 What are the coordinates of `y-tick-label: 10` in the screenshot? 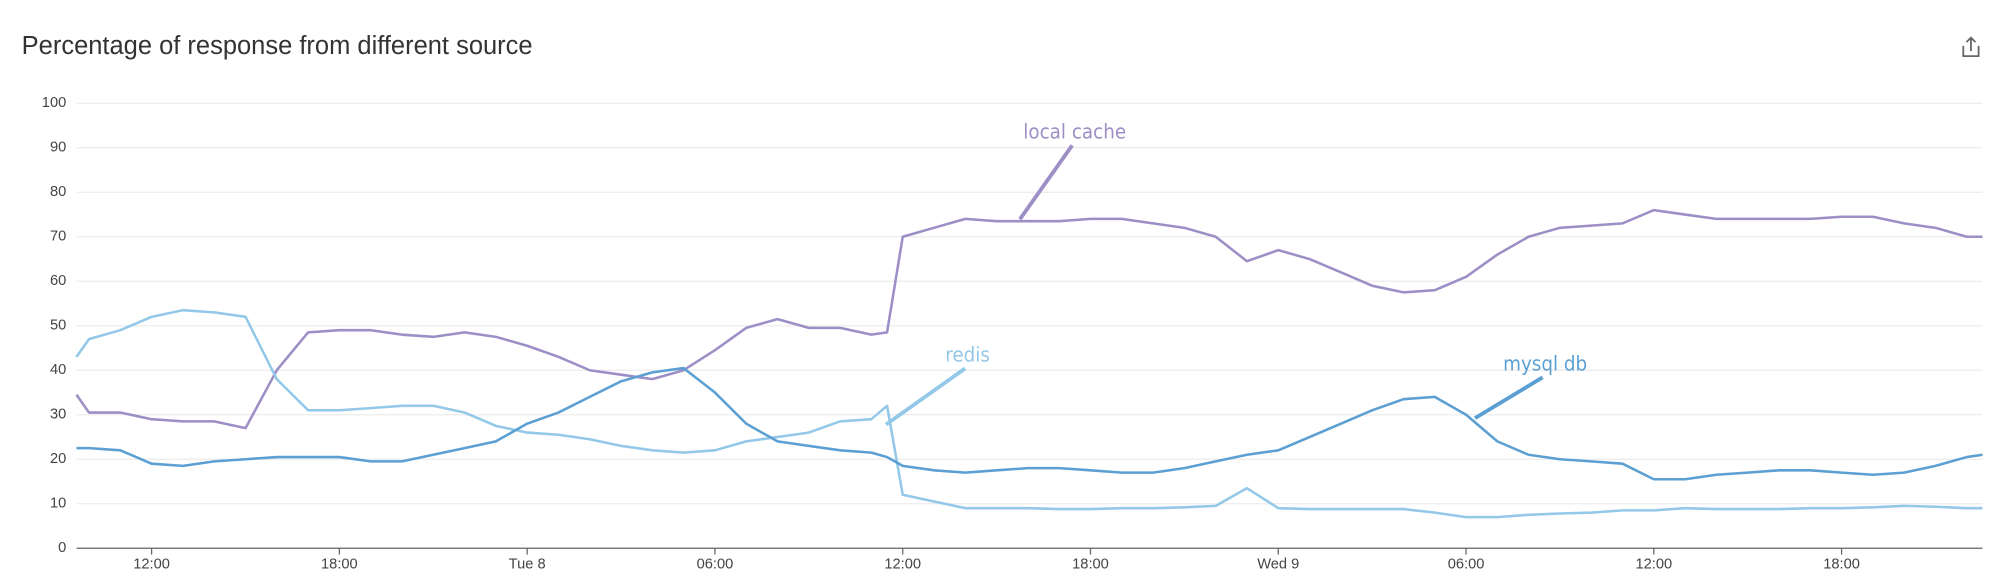 It's located at (58, 504).